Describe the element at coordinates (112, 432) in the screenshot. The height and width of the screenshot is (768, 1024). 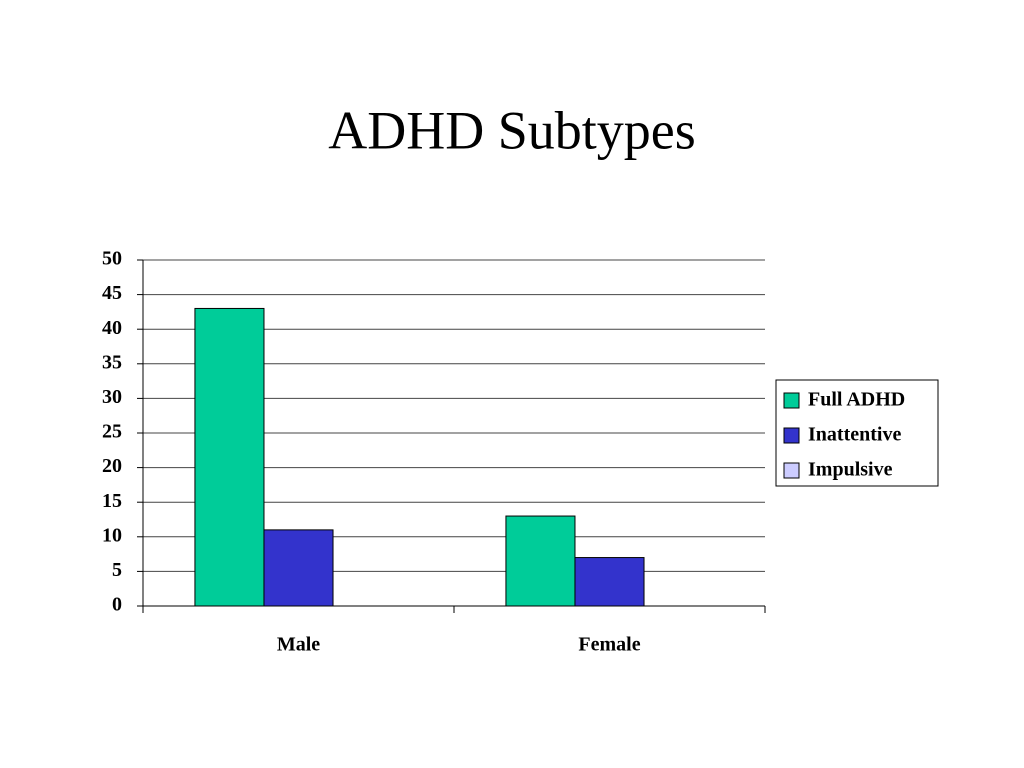
I see `y-tick-label: 25` at that location.